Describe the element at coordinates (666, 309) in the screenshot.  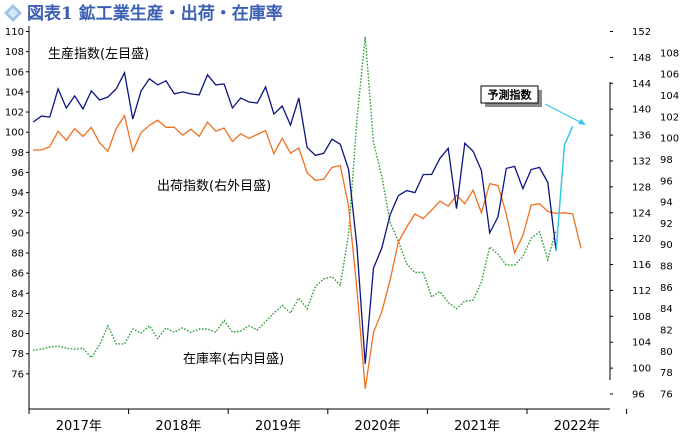
I see `right-inner-tick-label: 84` at that location.